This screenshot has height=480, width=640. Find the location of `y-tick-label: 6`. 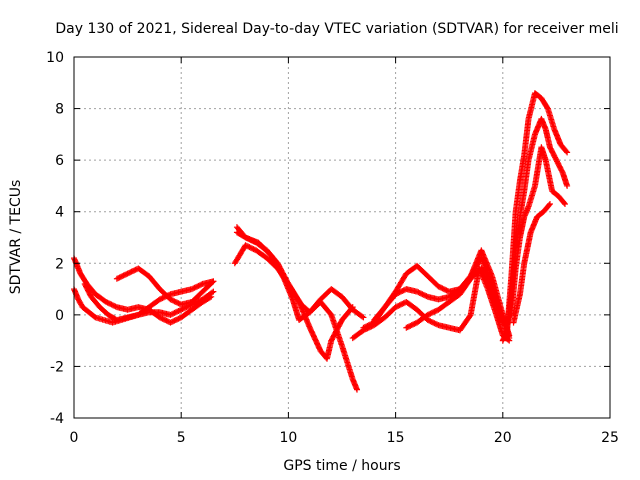

y-tick-label: 6 is located at coordinates (59, 161).